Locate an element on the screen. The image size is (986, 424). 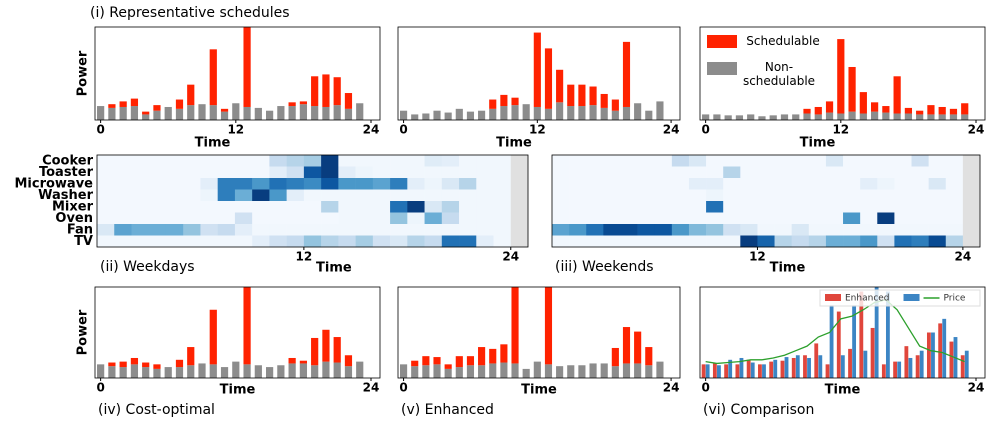
frame is located at coordinates (237, 332).